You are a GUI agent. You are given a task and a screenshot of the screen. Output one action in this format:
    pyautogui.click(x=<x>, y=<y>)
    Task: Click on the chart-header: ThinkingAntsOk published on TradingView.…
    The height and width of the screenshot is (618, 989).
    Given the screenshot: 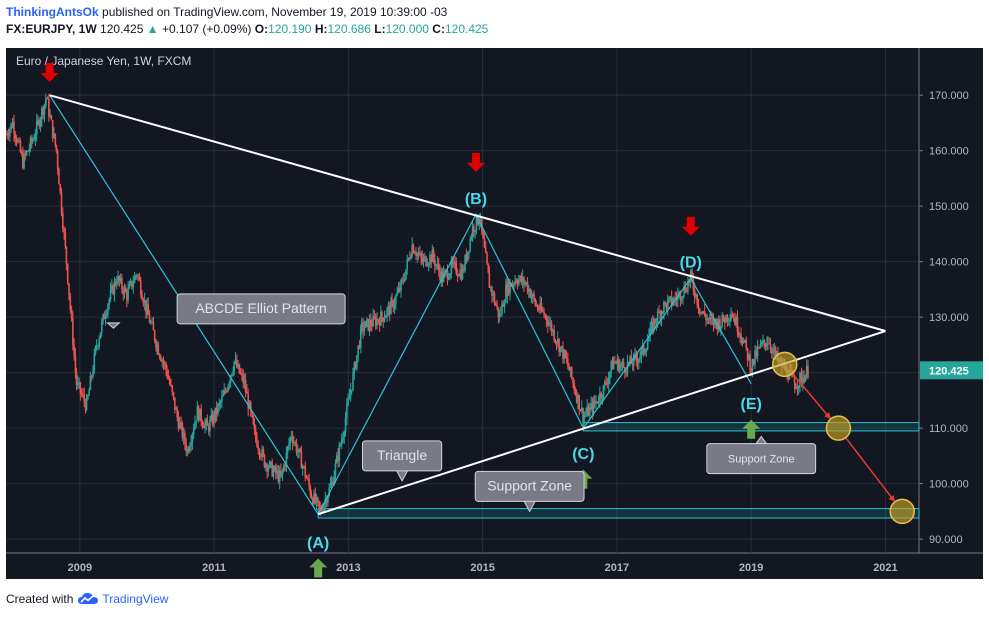 What is the action you would take?
    pyautogui.click(x=496, y=22)
    